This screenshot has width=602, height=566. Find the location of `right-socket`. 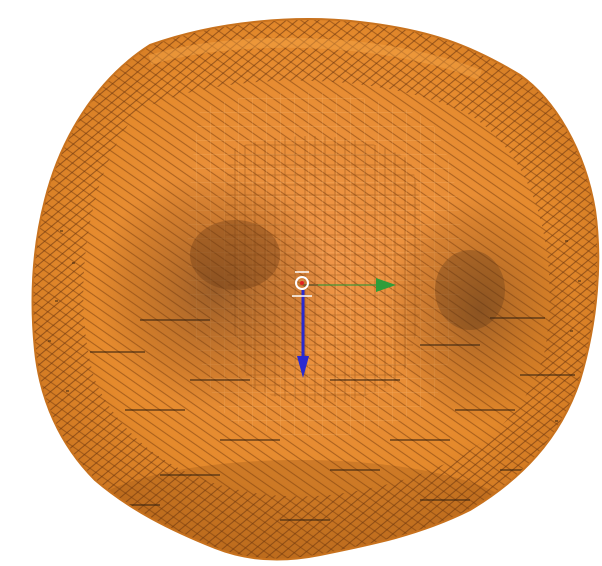

right-socket is located at coordinates (480, 310).